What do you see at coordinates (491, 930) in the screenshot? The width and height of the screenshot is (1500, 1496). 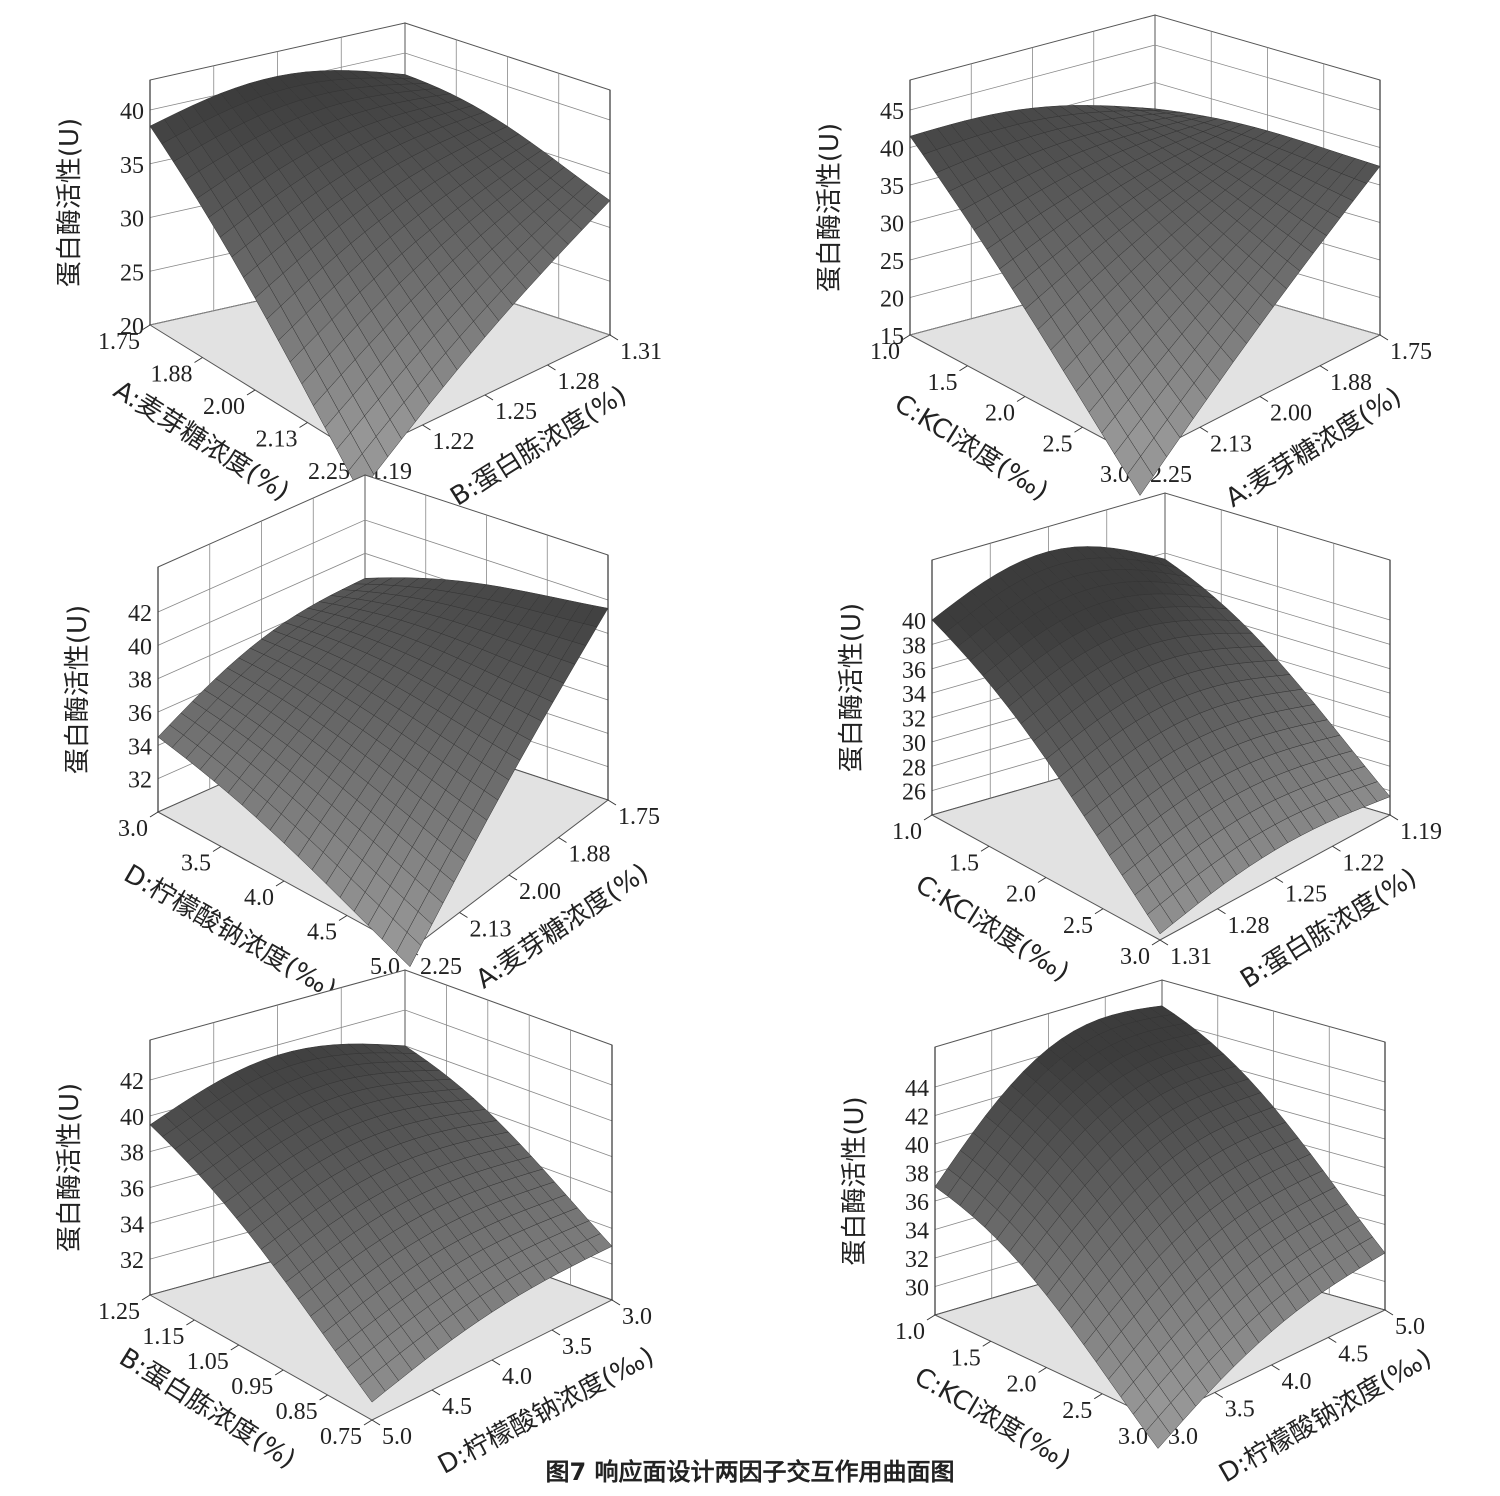 I see `y-tick-label: 2.13` at bounding box center [491, 930].